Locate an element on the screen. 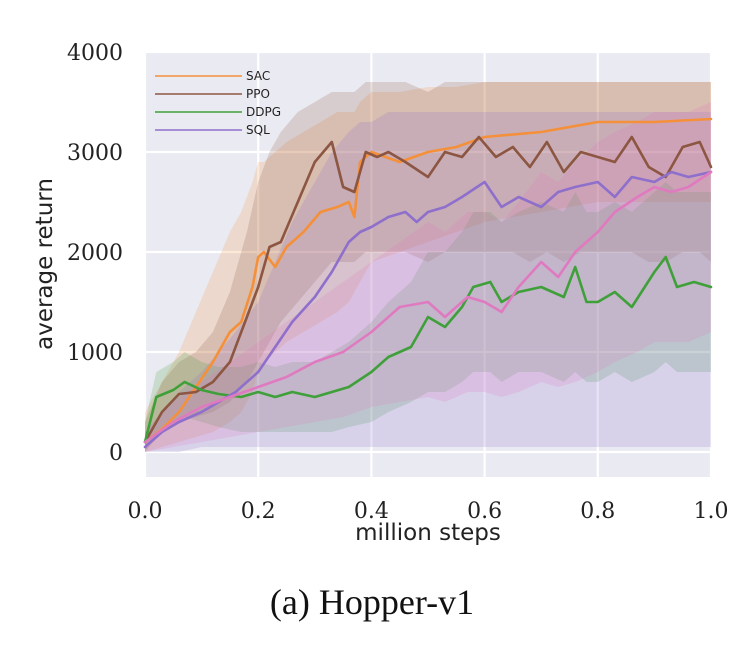 The width and height of the screenshot is (744, 658). x-axis-label: million steps is located at coordinates (428, 533).